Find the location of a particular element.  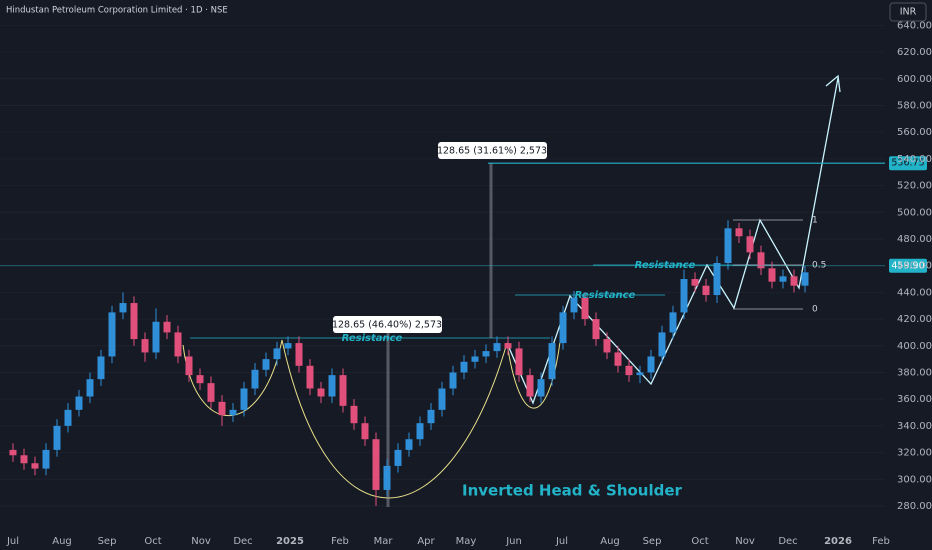

y-tick-label: 460.00 is located at coordinates (914, 266).